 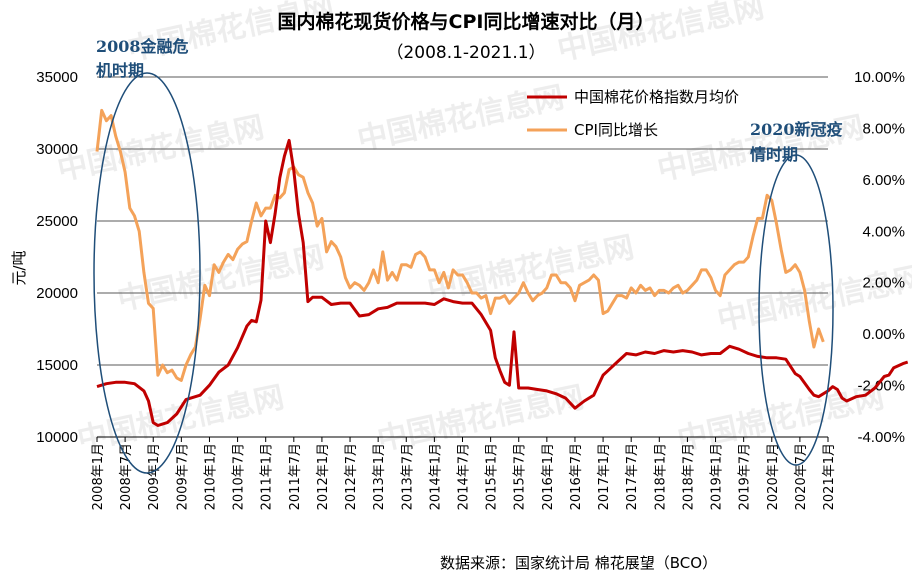 I want to click on x-tick-label: 2020年7月, so click(x=801, y=476).